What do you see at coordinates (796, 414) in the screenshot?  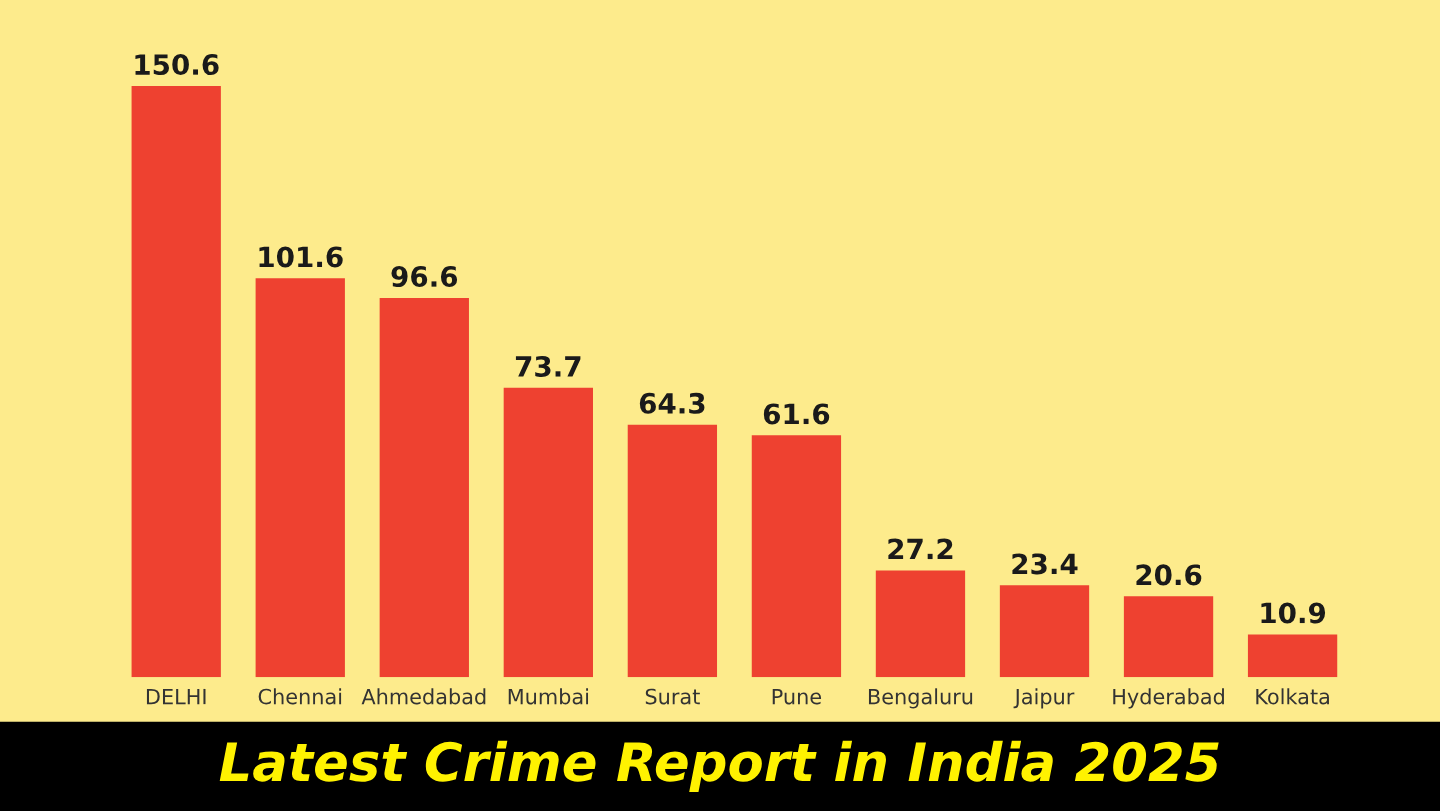 I see `data-label: 61.6` at bounding box center [796, 414].